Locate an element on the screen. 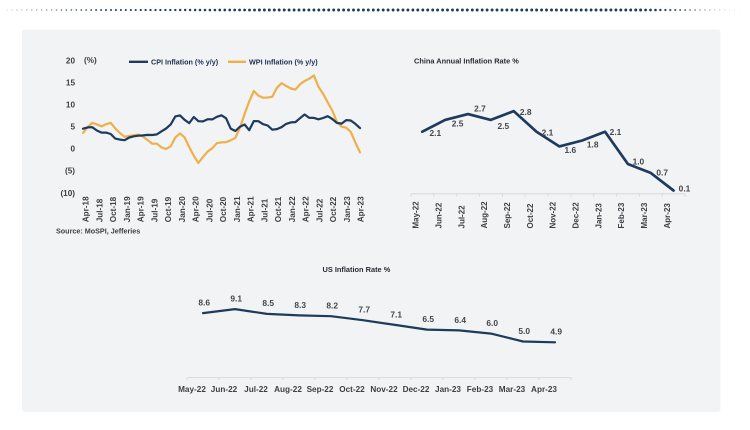  svg-text: Jan-19 is located at coordinates (127, 209).